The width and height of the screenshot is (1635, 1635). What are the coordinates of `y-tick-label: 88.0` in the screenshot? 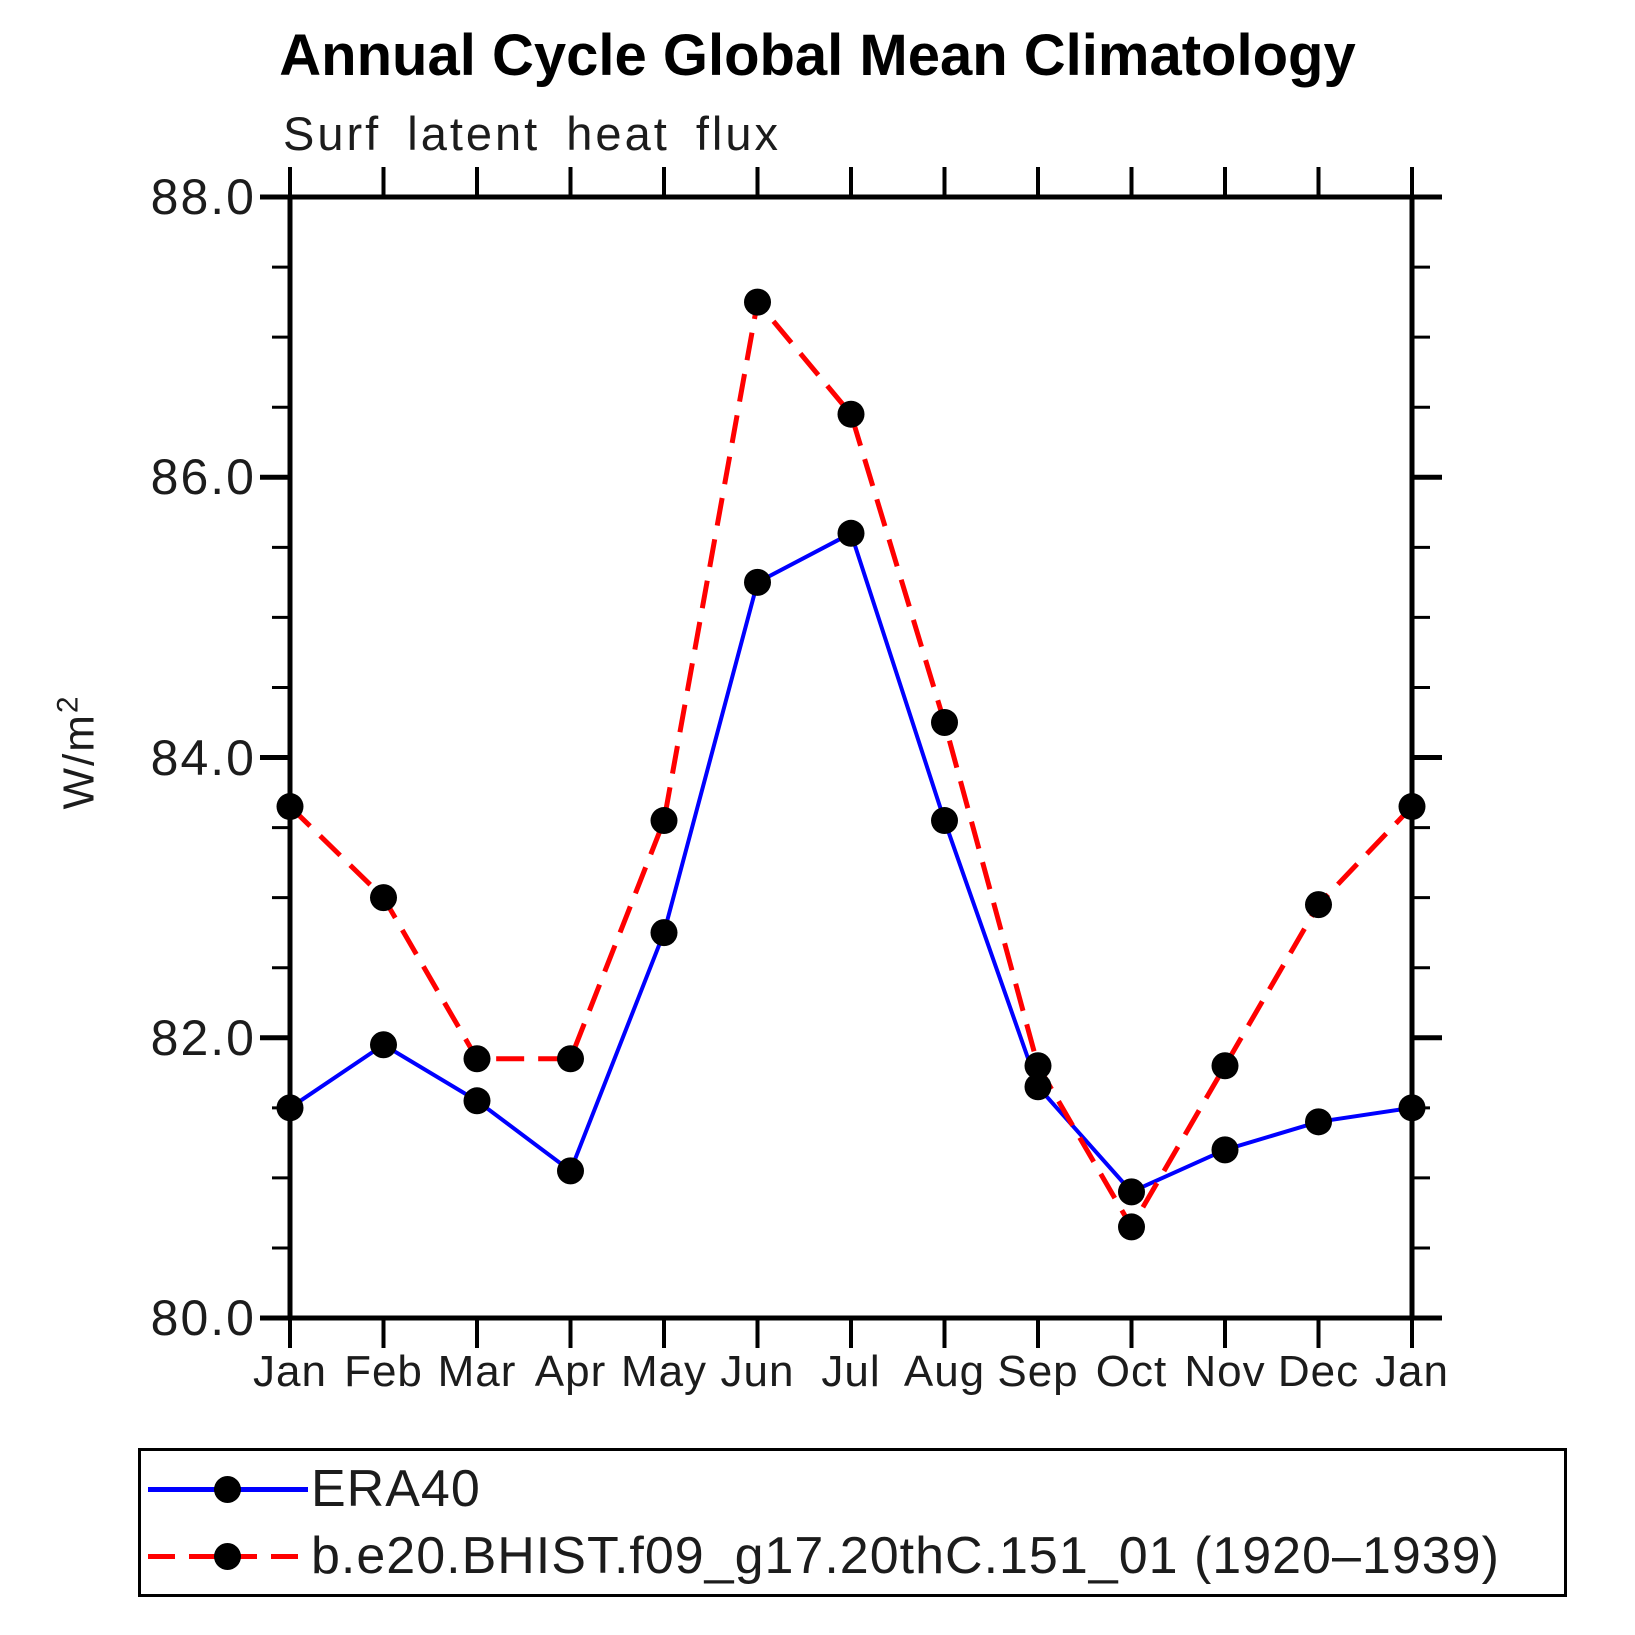 It's located at (203, 197).